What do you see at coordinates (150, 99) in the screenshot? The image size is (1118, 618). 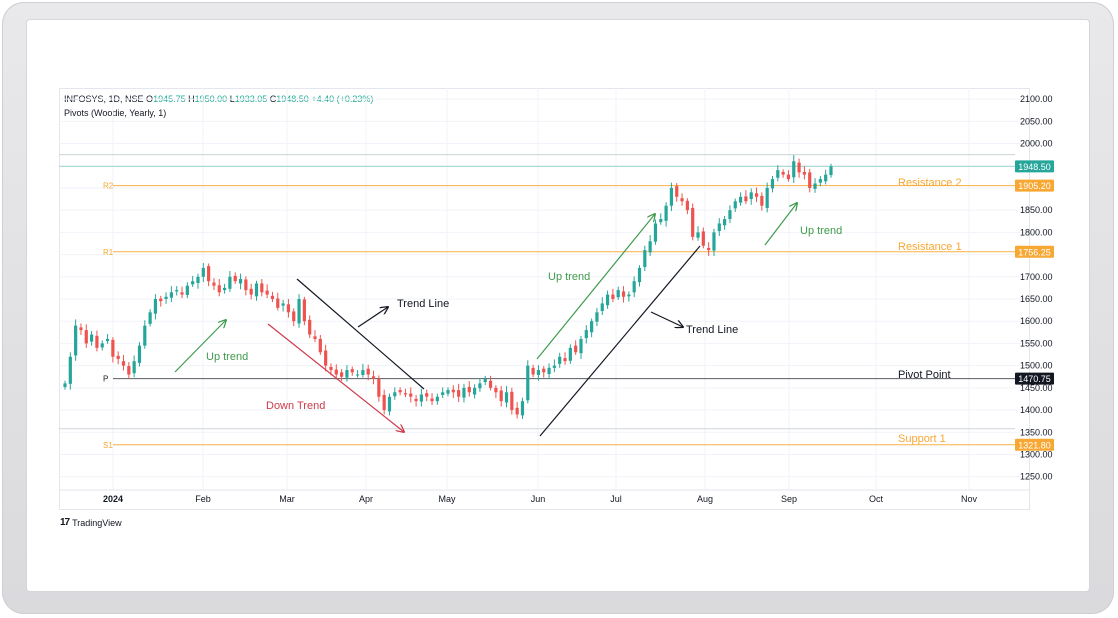 I see `legend-open-label: O` at bounding box center [150, 99].